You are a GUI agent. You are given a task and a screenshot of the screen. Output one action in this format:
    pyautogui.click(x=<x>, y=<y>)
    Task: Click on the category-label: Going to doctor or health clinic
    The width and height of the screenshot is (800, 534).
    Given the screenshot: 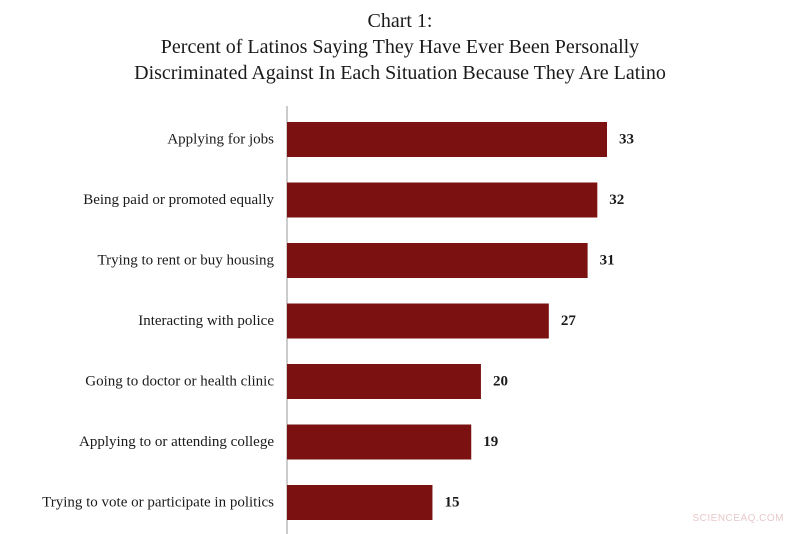 What is the action you would take?
    pyautogui.click(x=179, y=382)
    